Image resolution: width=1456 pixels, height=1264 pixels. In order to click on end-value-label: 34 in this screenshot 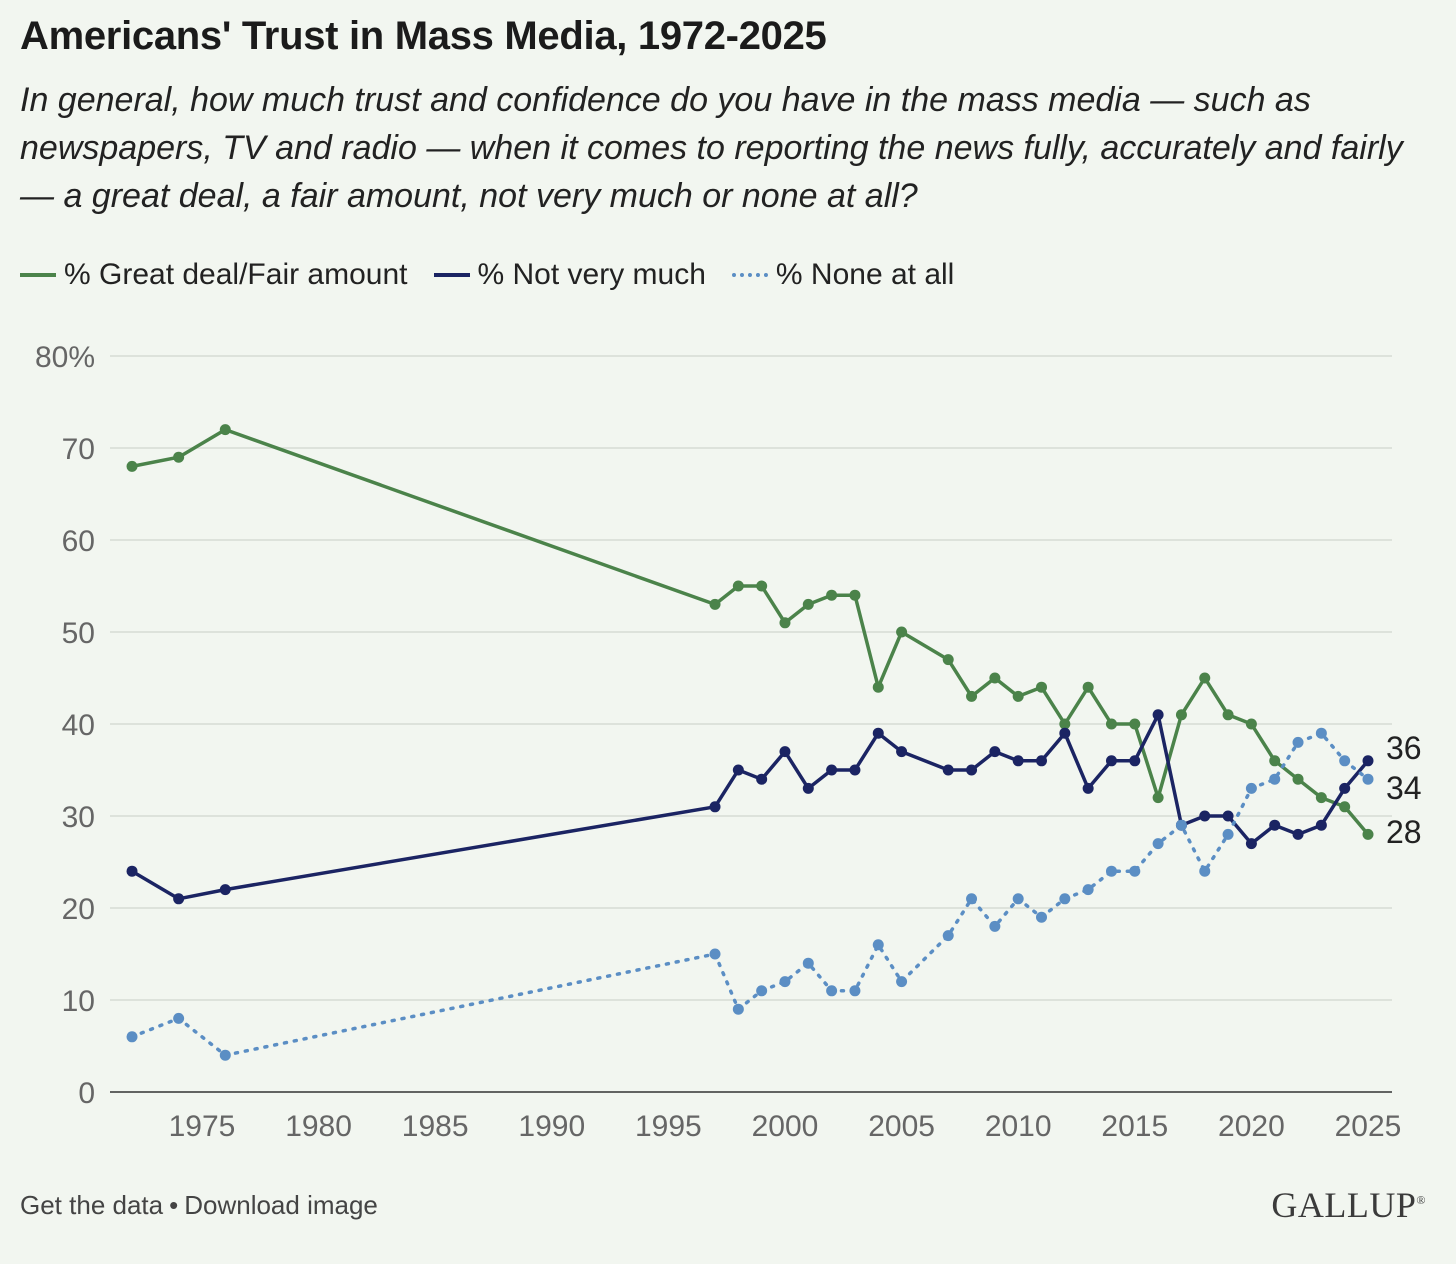, I will do `click(1404, 788)`.